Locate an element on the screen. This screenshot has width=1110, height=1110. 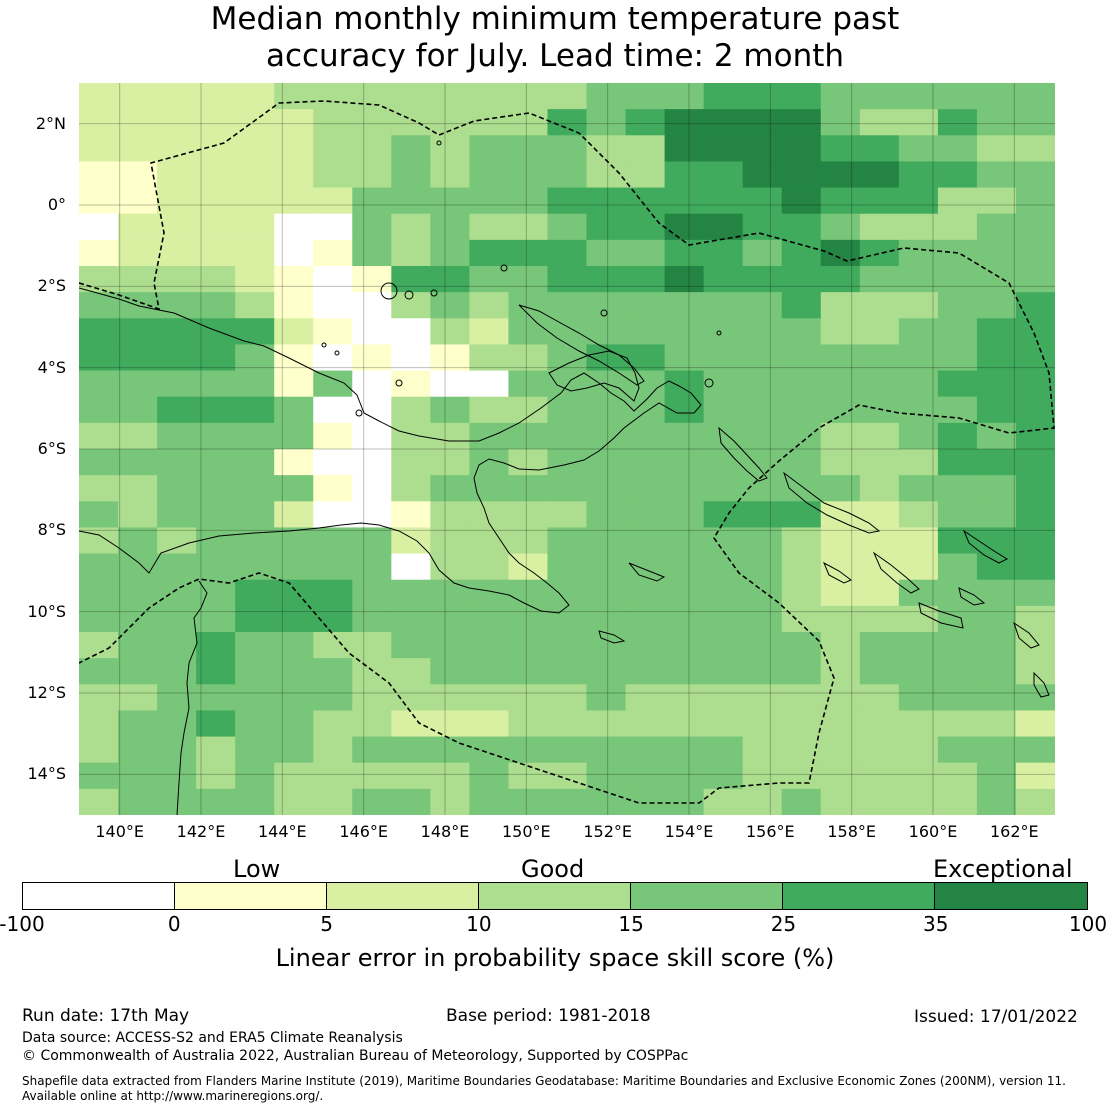
colorbar-tick-label: 35 is located at coordinates (935, 924).